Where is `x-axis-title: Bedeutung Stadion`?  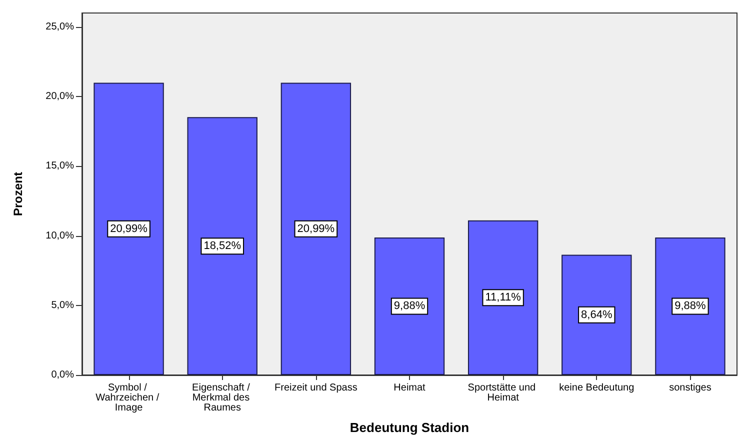
x-axis-title: Bedeutung Stadion is located at coordinates (410, 427).